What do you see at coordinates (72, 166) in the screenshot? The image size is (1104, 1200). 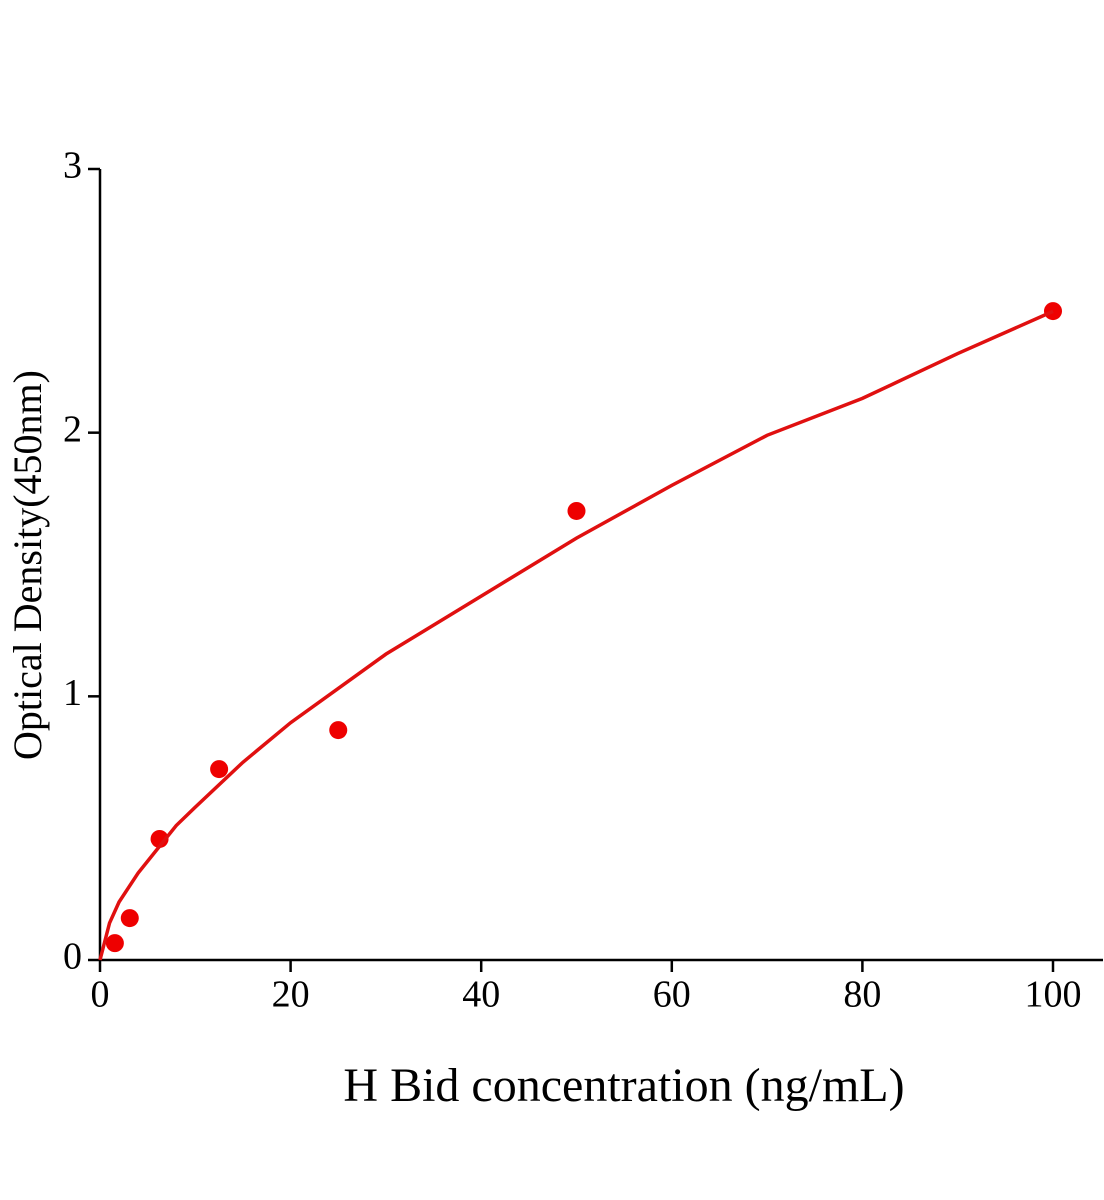 I see `y-tick-label: 3` at bounding box center [72, 166].